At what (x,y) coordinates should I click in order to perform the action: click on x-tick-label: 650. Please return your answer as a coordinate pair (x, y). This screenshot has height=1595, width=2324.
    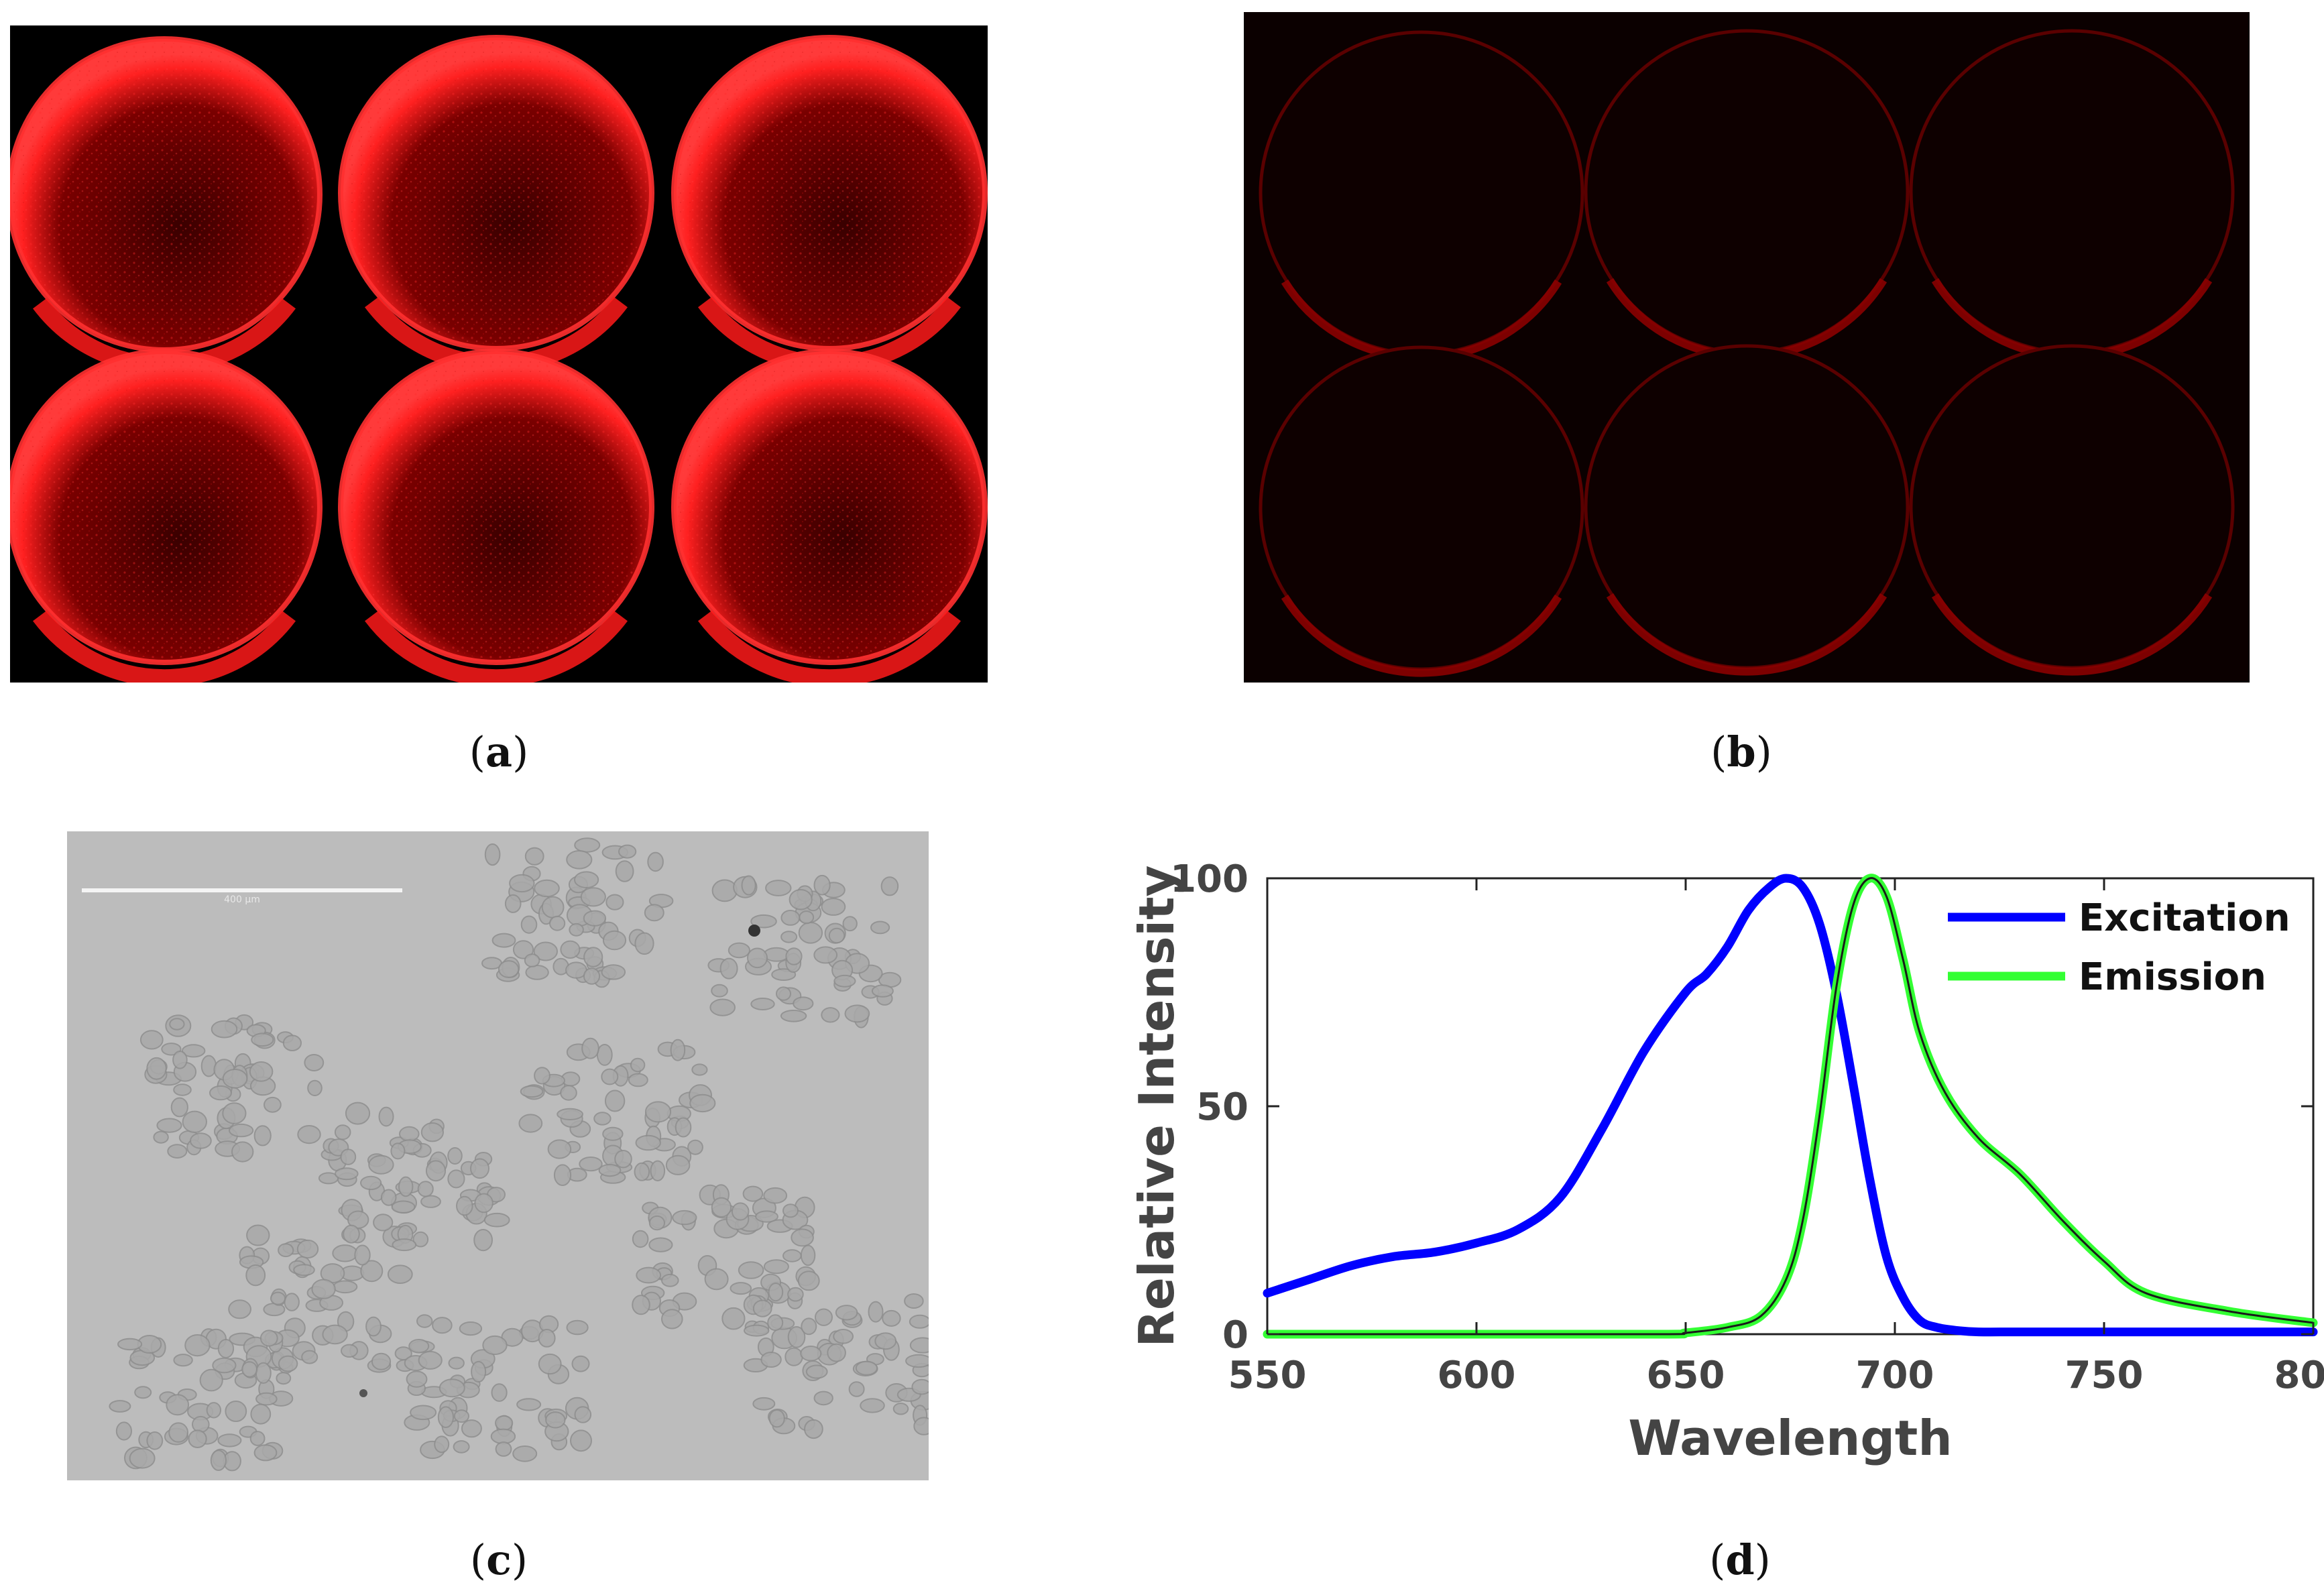
    Looking at the image, I should click on (1686, 1375).